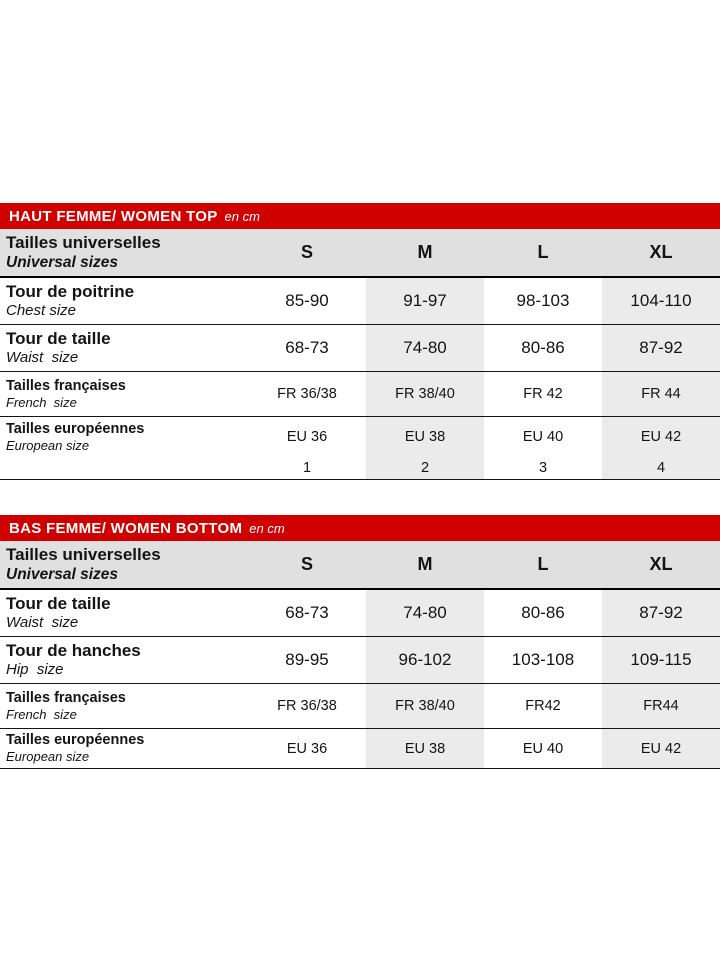 The height and width of the screenshot is (960, 720). Describe the element at coordinates (307, 300) in the screenshot. I see `value-cell: 85-90` at that location.